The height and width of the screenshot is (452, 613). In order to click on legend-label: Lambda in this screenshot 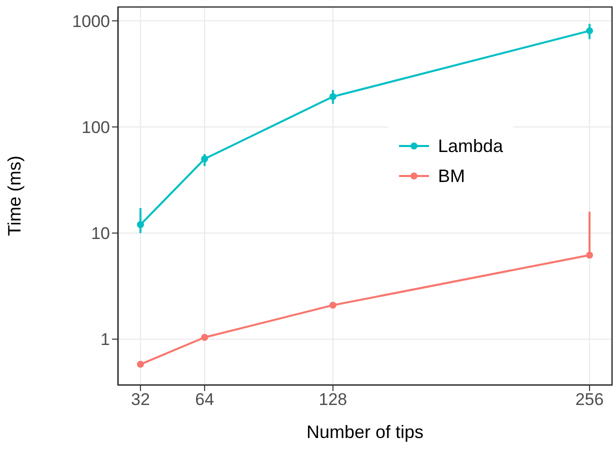, I will do `click(470, 146)`.